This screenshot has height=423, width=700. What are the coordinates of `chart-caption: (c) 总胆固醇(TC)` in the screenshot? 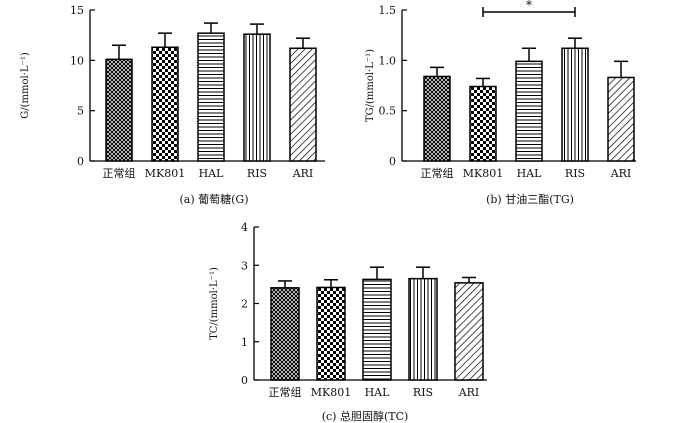 It's located at (365, 416).